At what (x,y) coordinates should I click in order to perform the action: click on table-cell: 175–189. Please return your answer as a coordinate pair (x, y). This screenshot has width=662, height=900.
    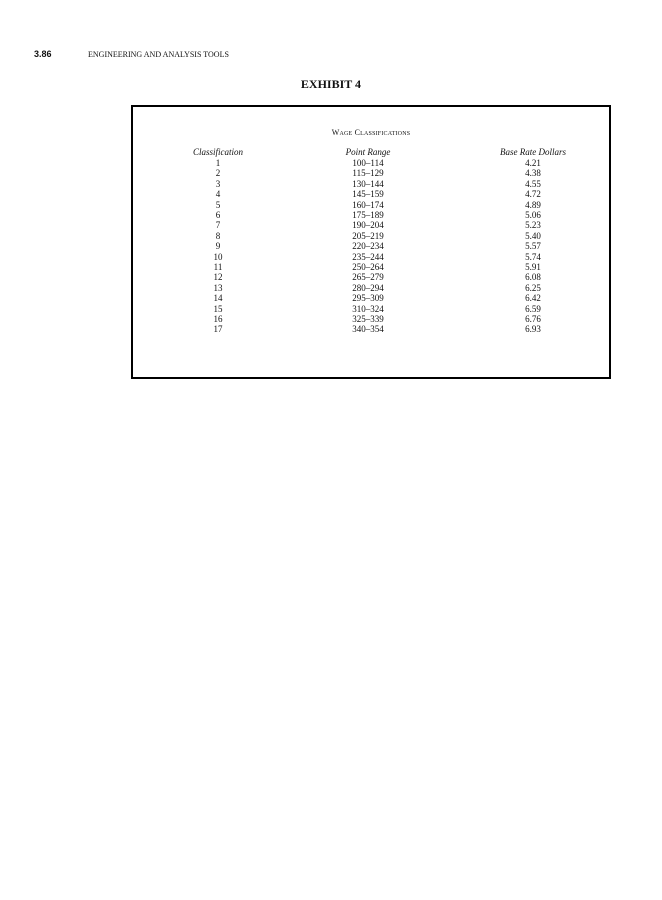
    Looking at the image, I should click on (368, 215).